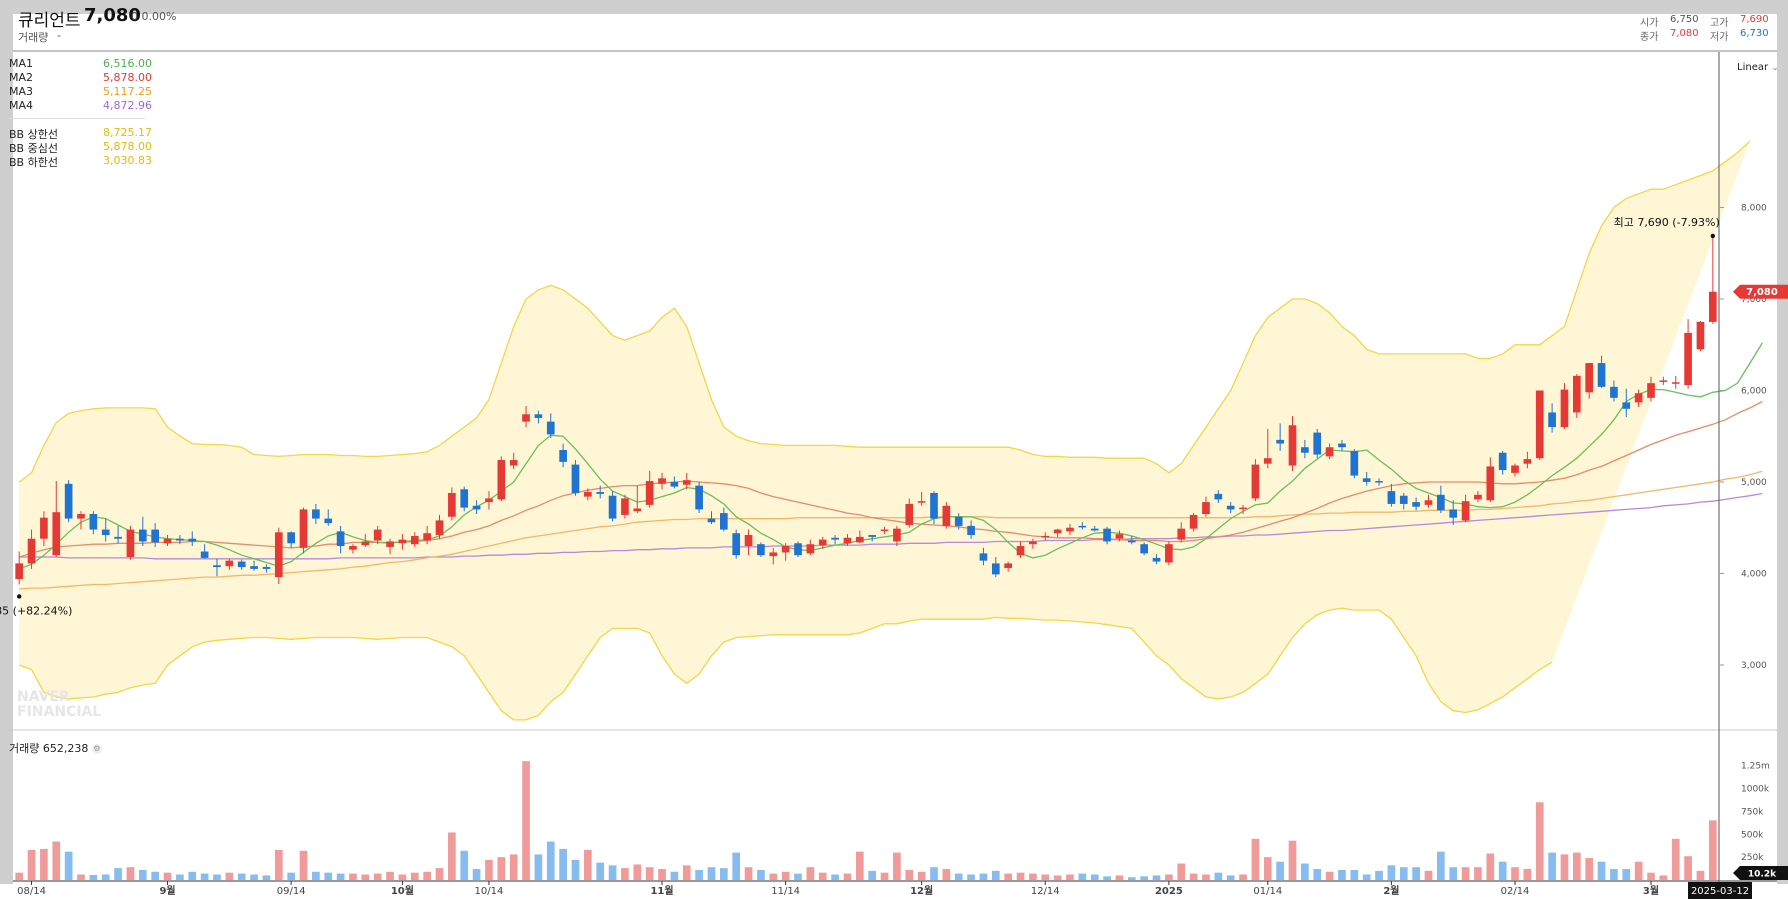 This screenshot has height=899, width=1788. What do you see at coordinates (1762, 875) in the screenshot?
I see `volume-tag-label: 10.2k` at bounding box center [1762, 875].